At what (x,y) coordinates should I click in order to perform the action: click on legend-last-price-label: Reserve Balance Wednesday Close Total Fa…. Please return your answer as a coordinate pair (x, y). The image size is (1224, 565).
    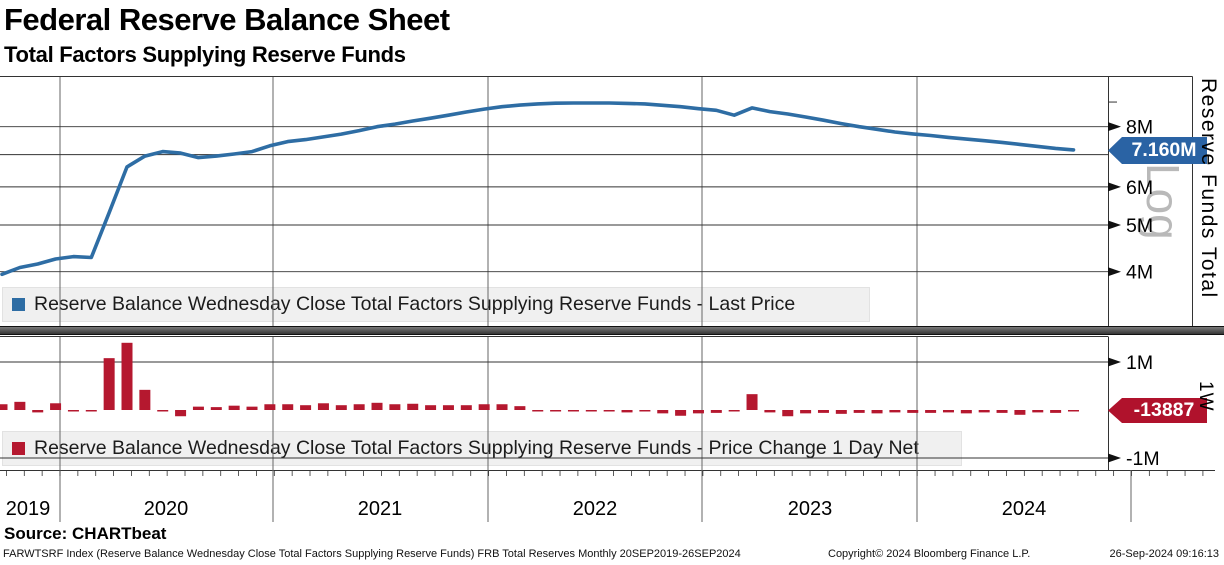
    Looking at the image, I should click on (415, 304).